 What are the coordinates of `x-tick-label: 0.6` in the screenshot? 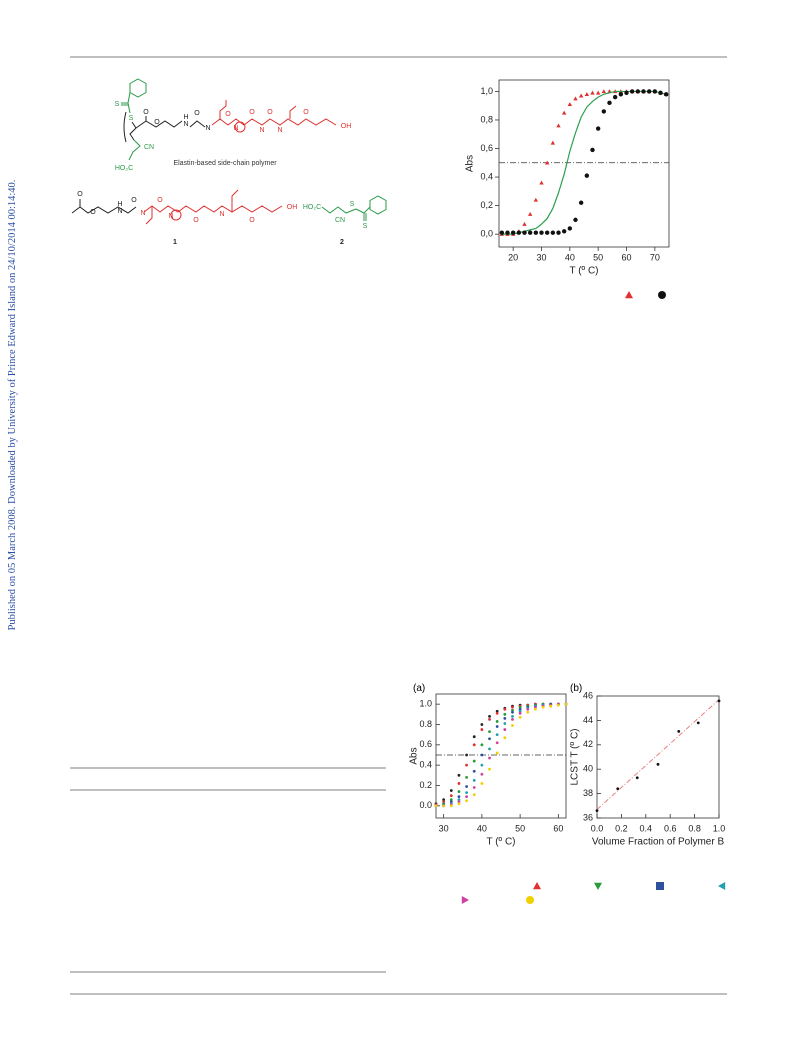 It's located at (670, 828).